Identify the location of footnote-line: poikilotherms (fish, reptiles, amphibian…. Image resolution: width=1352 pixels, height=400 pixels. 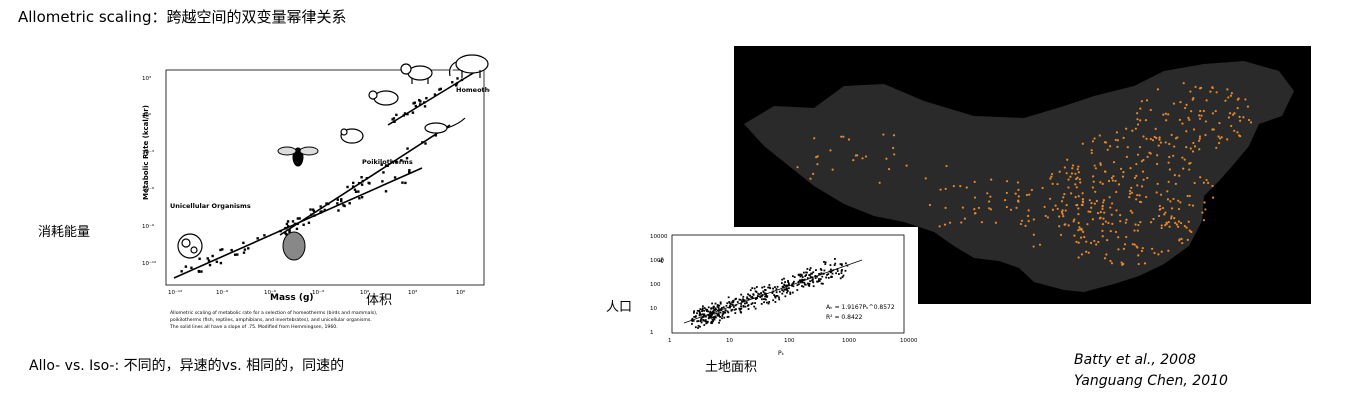
(271, 320).